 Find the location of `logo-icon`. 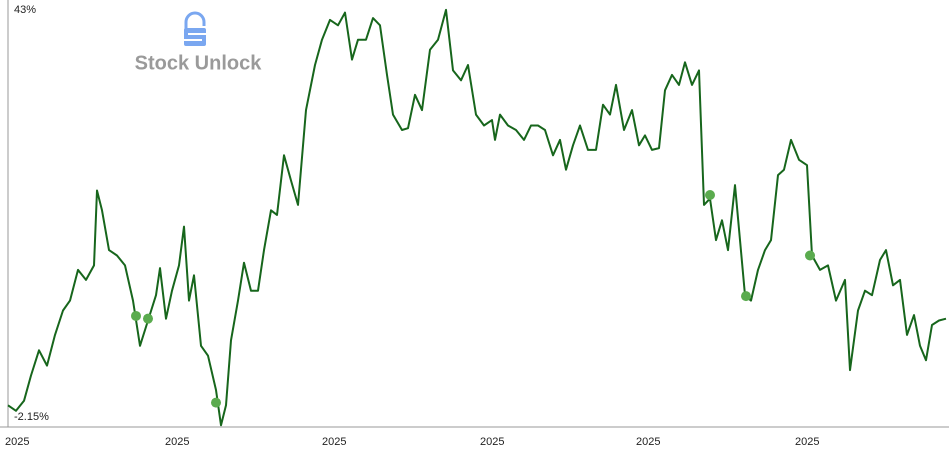

logo-icon is located at coordinates (195, 28).